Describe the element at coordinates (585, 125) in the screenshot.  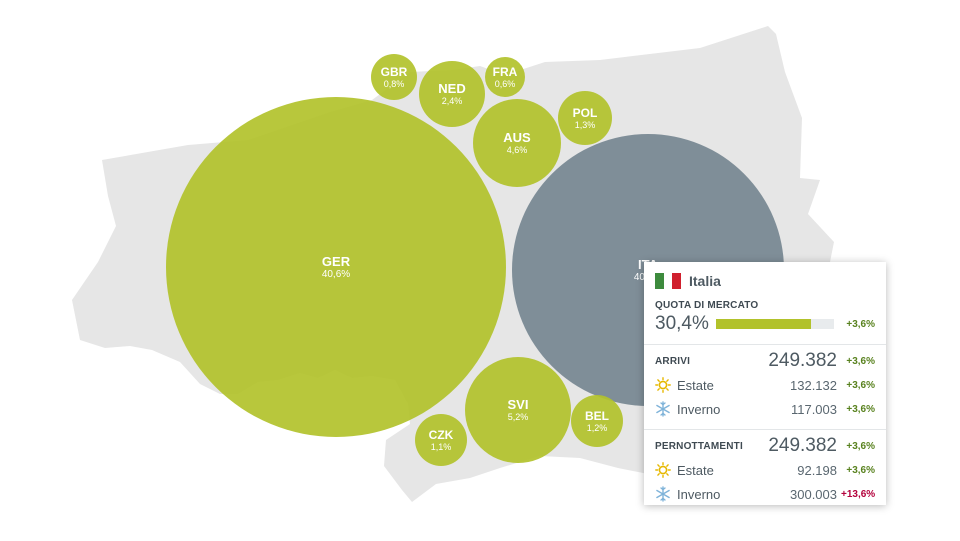
I see `bubble-share-pol: 1,3%` at that location.